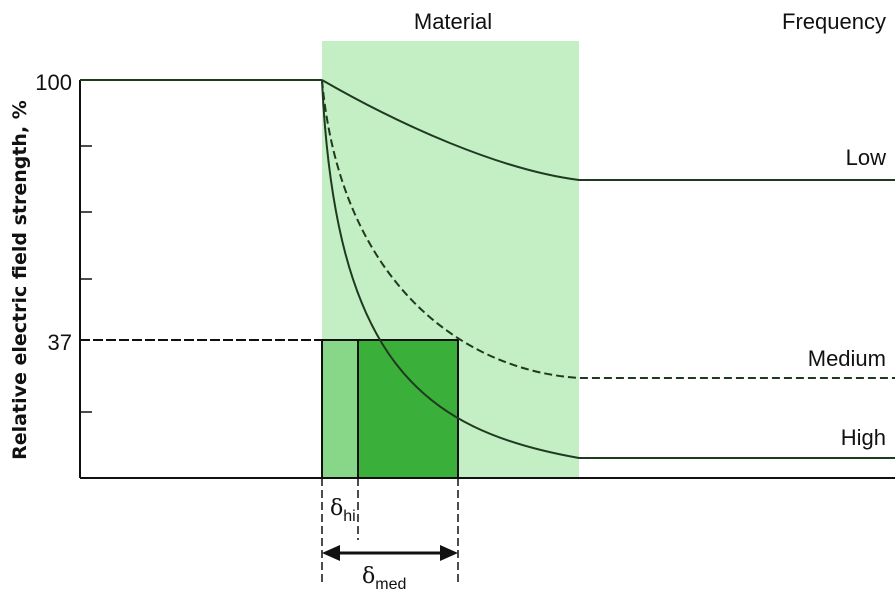 The height and width of the screenshot is (593, 895). I want to click on delta-med-symbol: δ, so click(368, 576).